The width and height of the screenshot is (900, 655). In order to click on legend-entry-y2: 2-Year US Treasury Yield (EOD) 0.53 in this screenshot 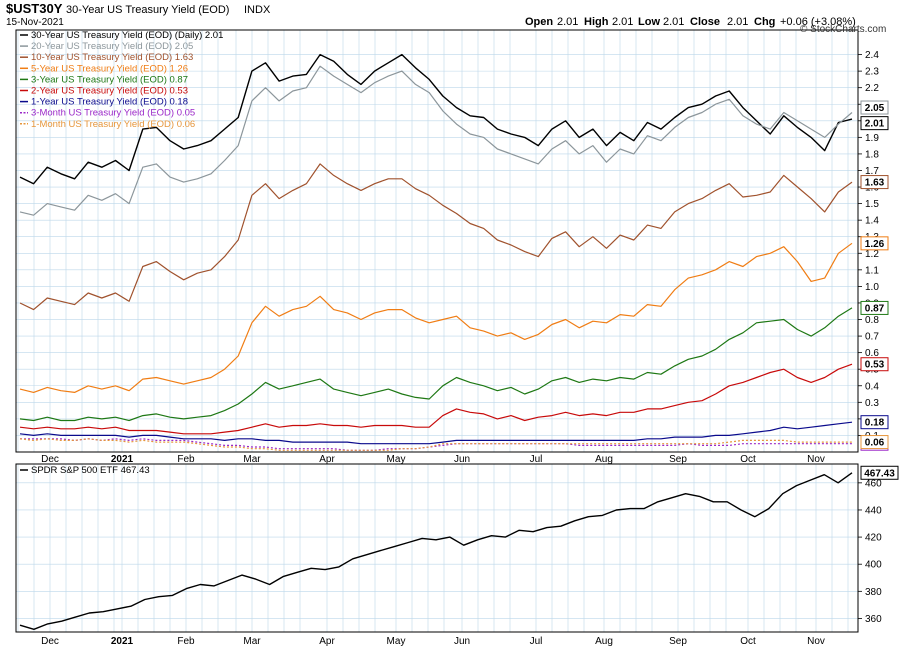, I will do `click(109, 91)`.